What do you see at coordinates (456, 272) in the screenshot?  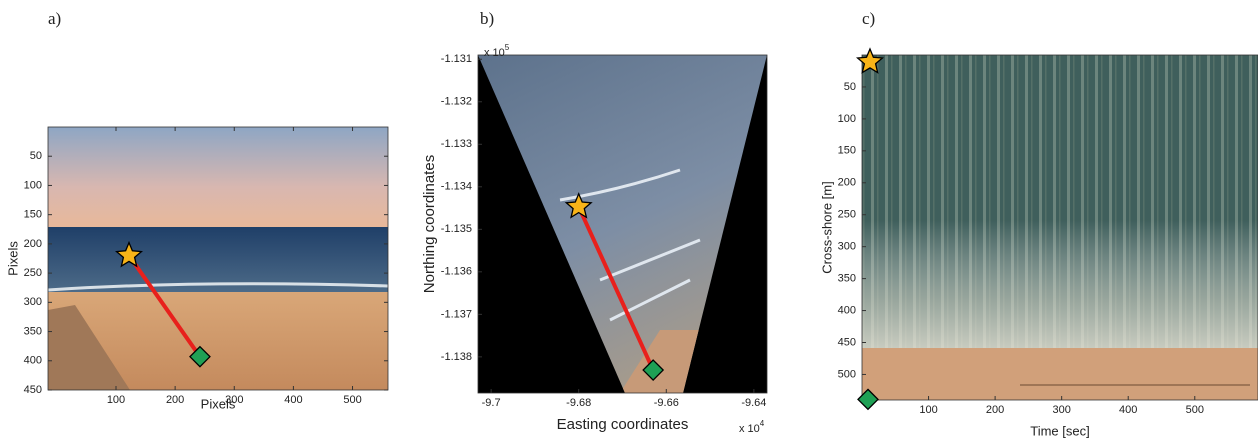 I see `y-tick-label: -1.136` at bounding box center [456, 272].